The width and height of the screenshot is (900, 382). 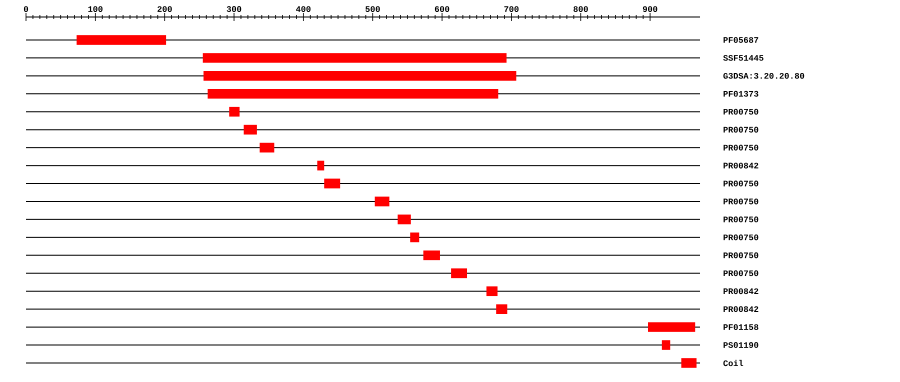 I want to click on y-tick-label: PF01373, so click(x=741, y=93).